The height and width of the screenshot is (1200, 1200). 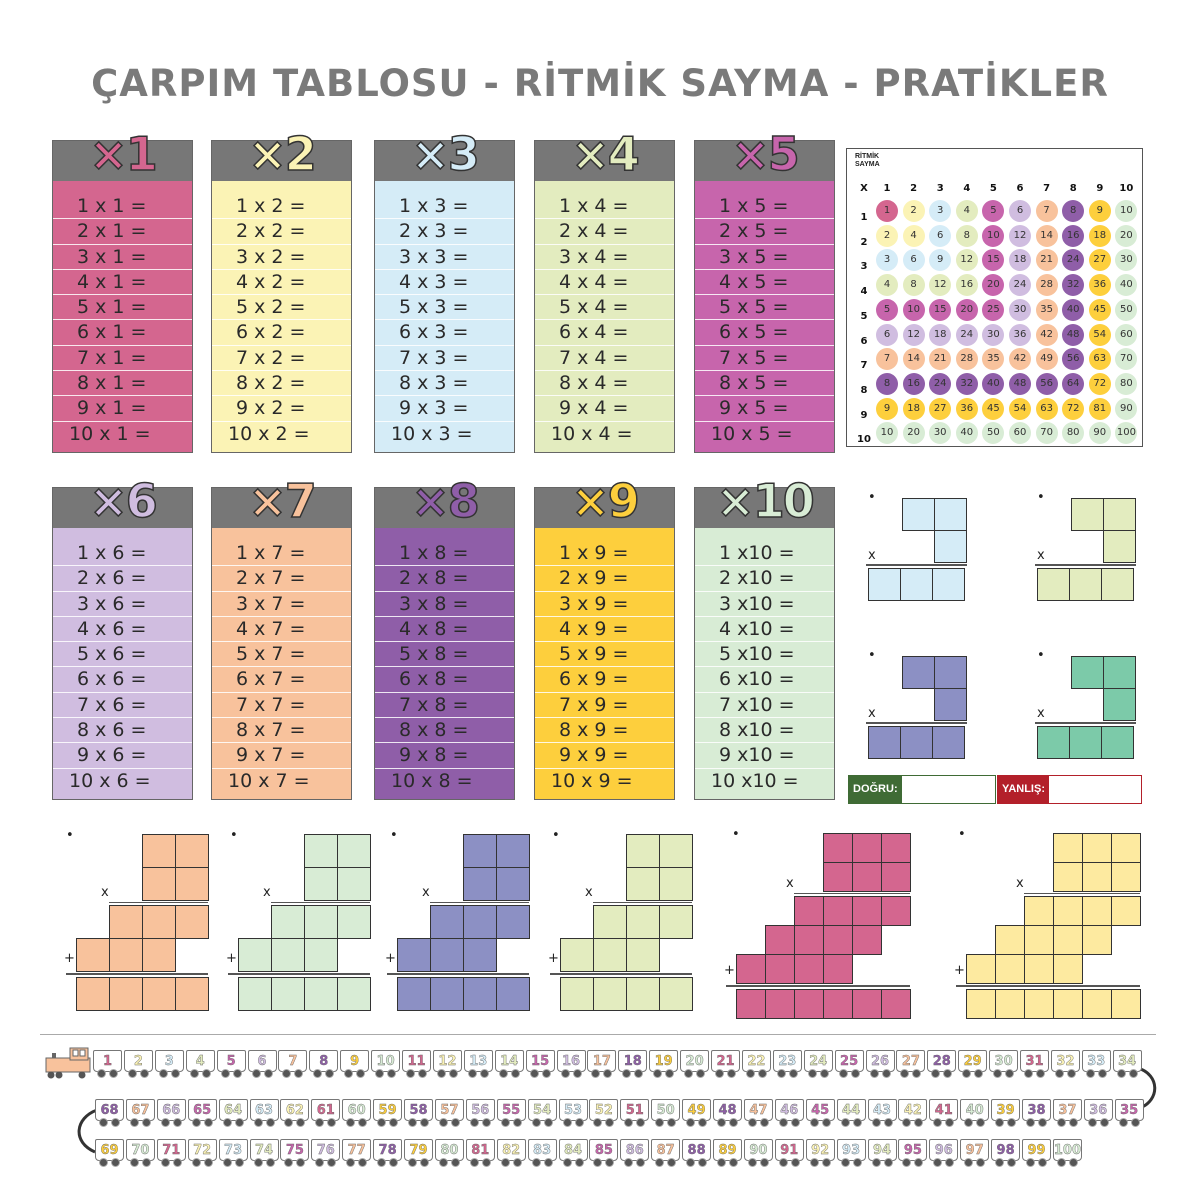 What do you see at coordinates (264, 1153) in the screenshot?
I see `train-car: 74` at bounding box center [264, 1153].